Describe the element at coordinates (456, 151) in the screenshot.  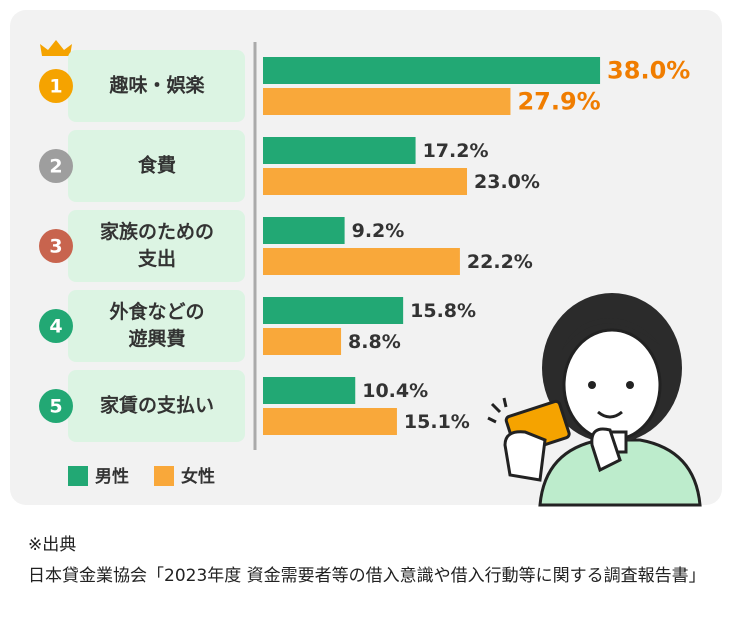
I see `value-label: 17.2%` at that location.